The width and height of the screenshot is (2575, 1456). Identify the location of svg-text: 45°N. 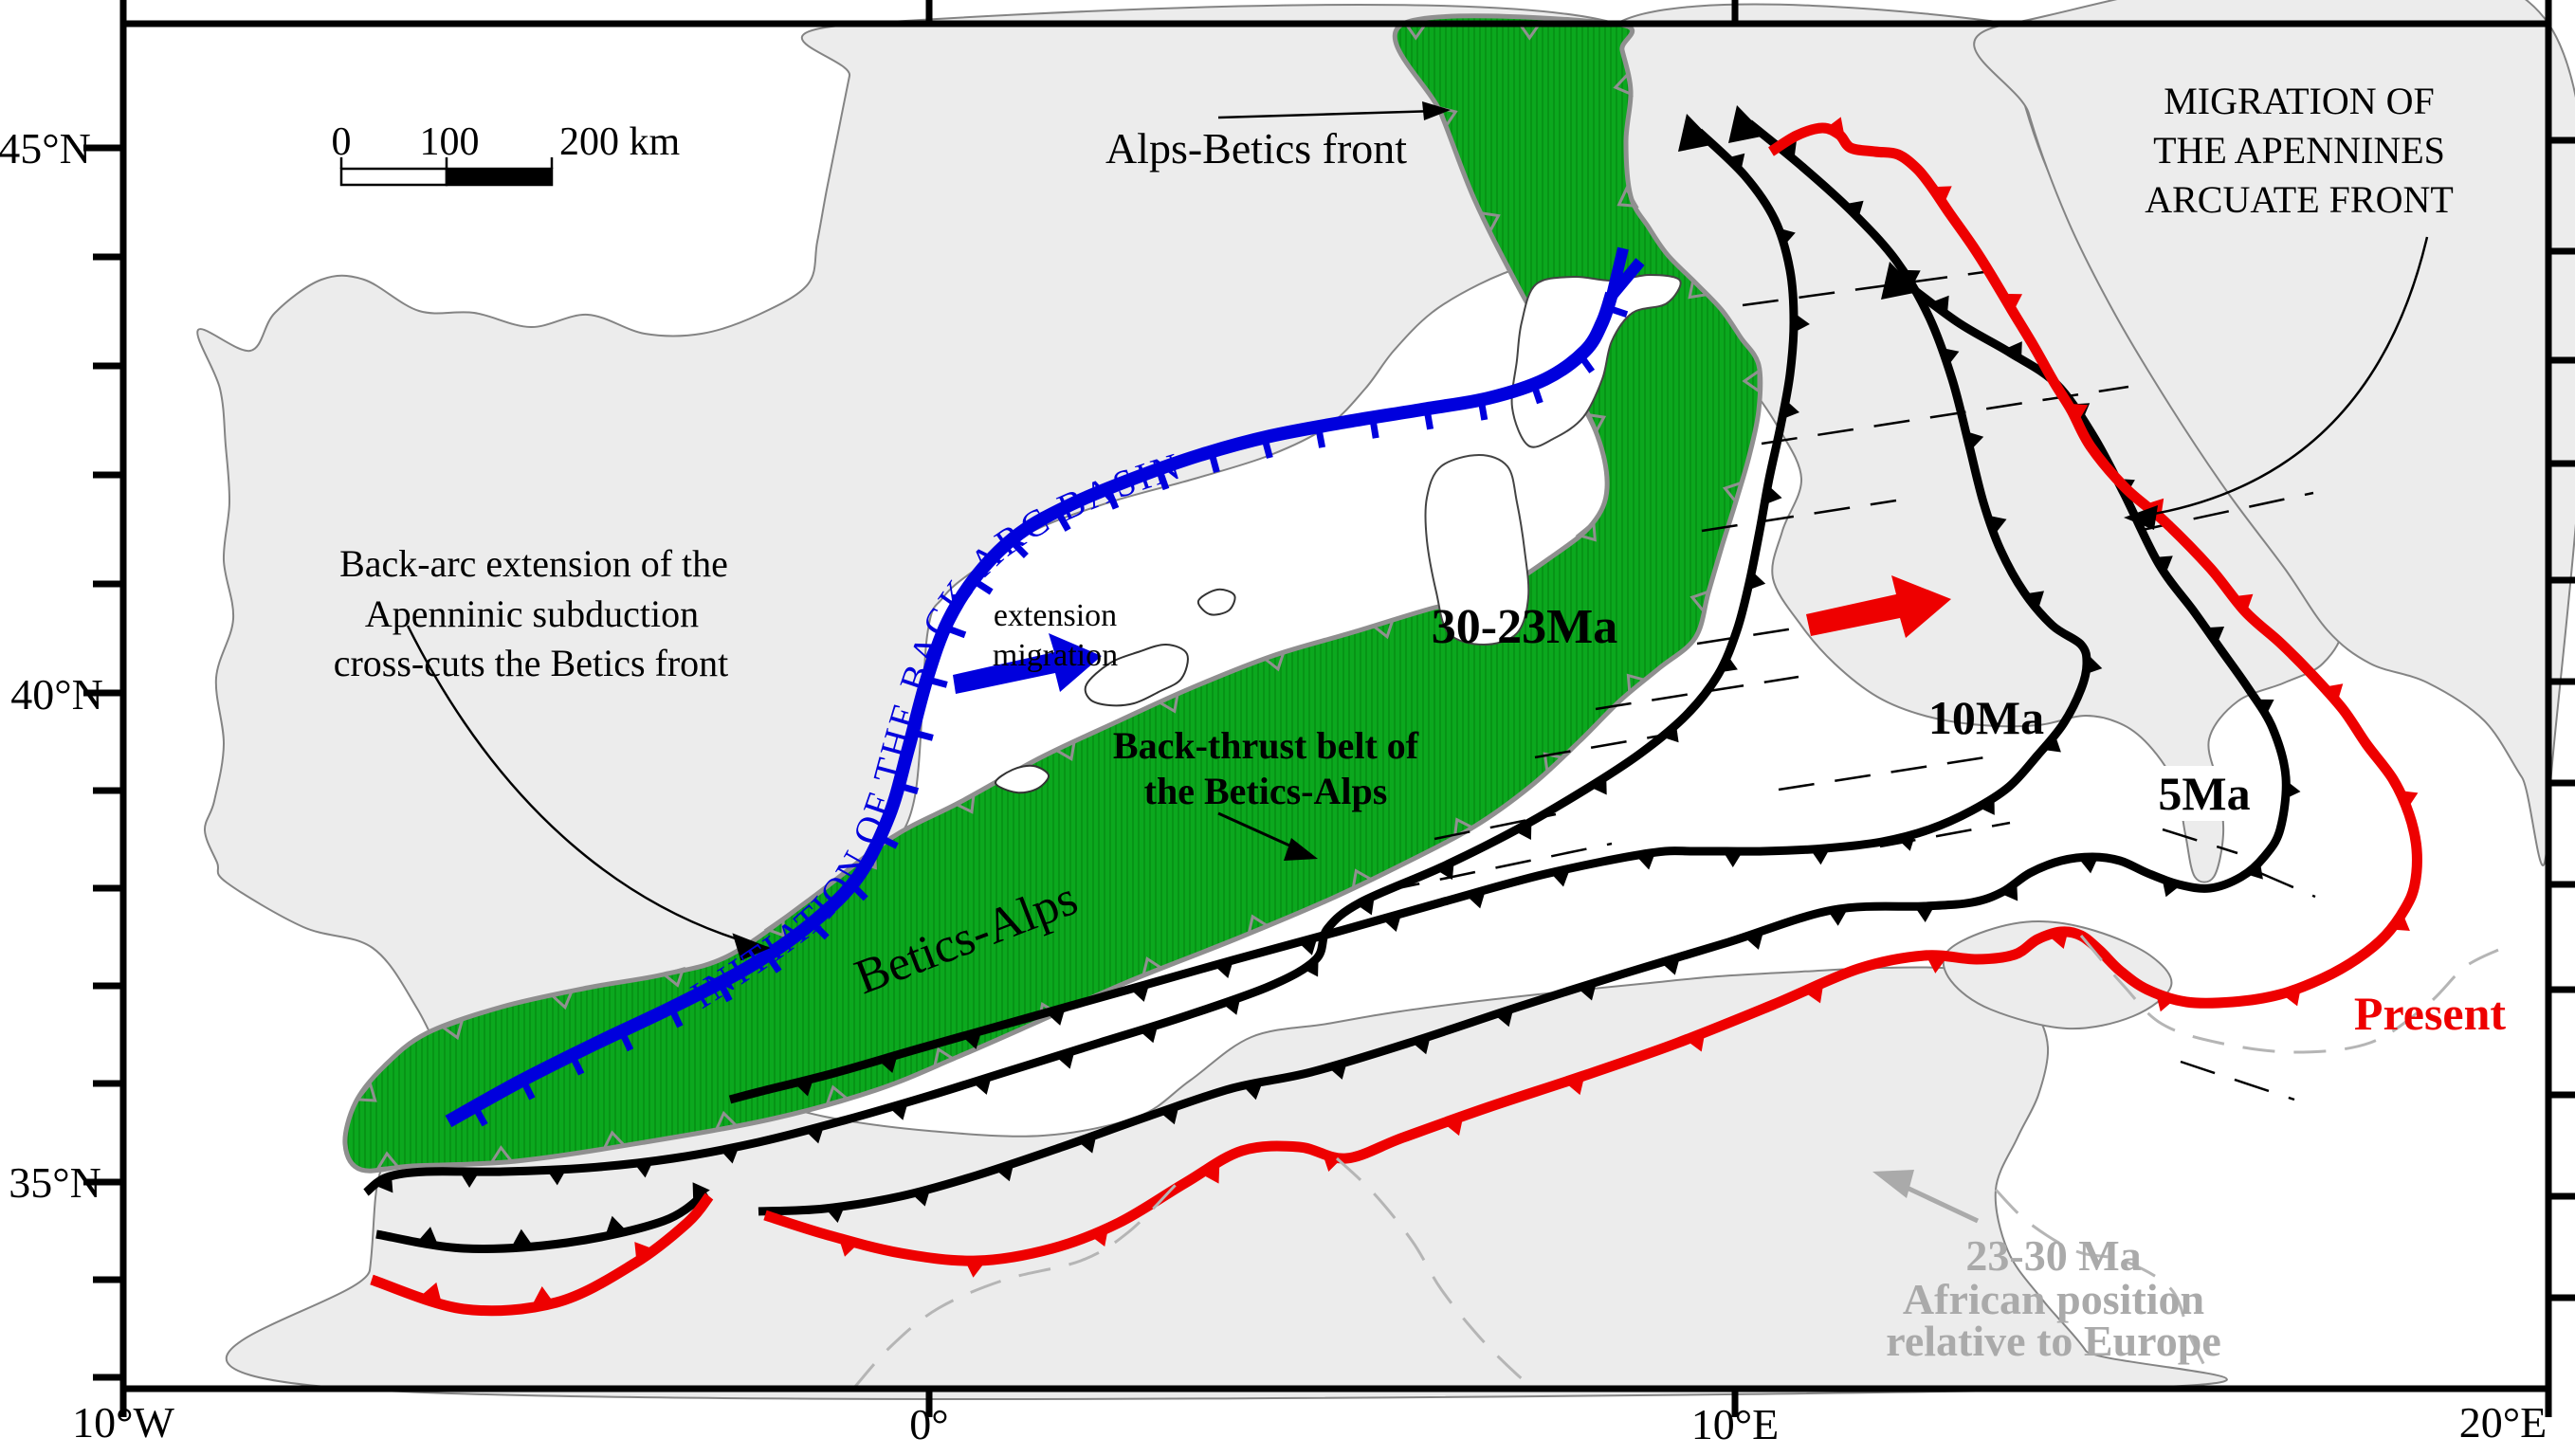
(45, 148).